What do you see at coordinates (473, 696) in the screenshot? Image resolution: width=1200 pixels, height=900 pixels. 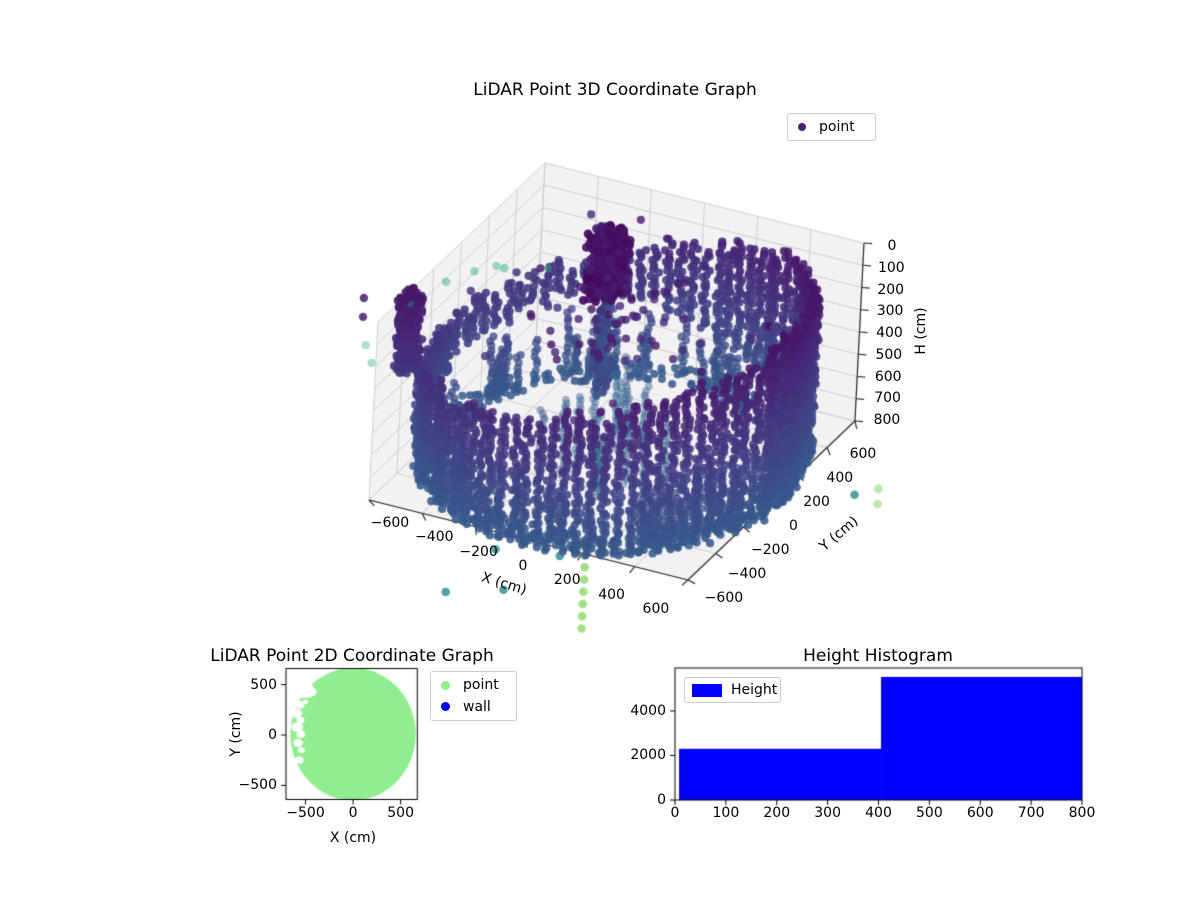 I see `plot2d-legend: point wall` at bounding box center [473, 696].